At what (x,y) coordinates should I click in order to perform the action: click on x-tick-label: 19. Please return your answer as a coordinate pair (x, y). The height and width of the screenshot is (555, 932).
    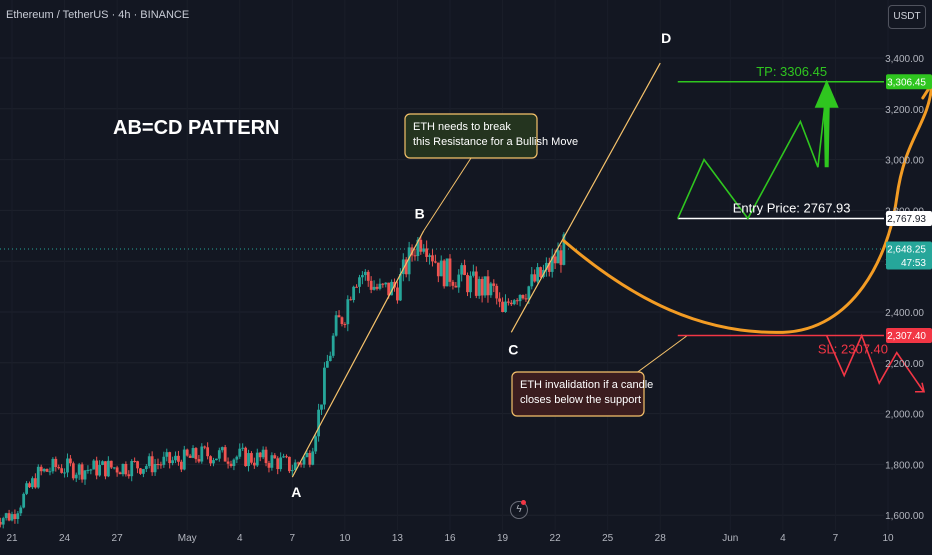
    Looking at the image, I should click on (503, 538).